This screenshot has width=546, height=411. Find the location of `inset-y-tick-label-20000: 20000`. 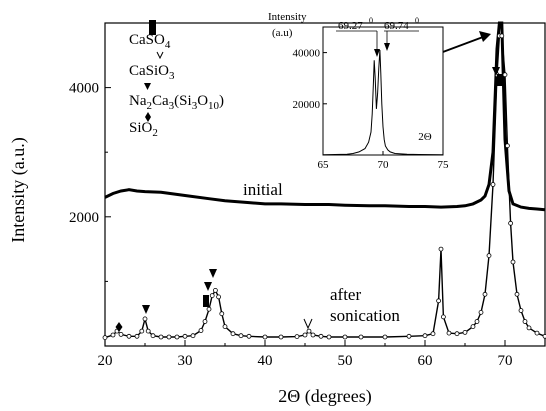

inset-y-tick-label-20000: 20000 is located at coordinates (307, 105).